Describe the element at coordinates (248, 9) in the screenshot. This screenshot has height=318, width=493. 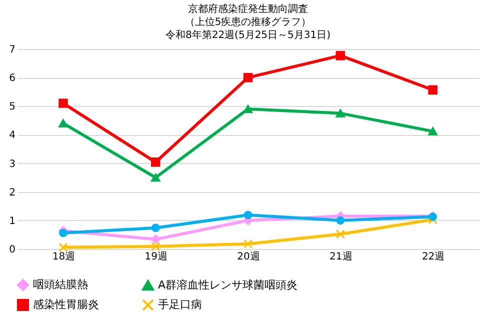
I see `text: 京都府感染症発生動向調査` at that location.